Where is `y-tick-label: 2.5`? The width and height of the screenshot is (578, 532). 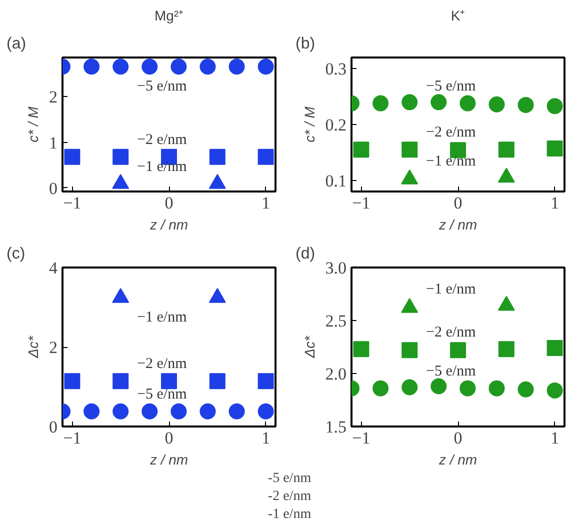 y-tick-label: 2.5 is located at coordinates (335, 321).